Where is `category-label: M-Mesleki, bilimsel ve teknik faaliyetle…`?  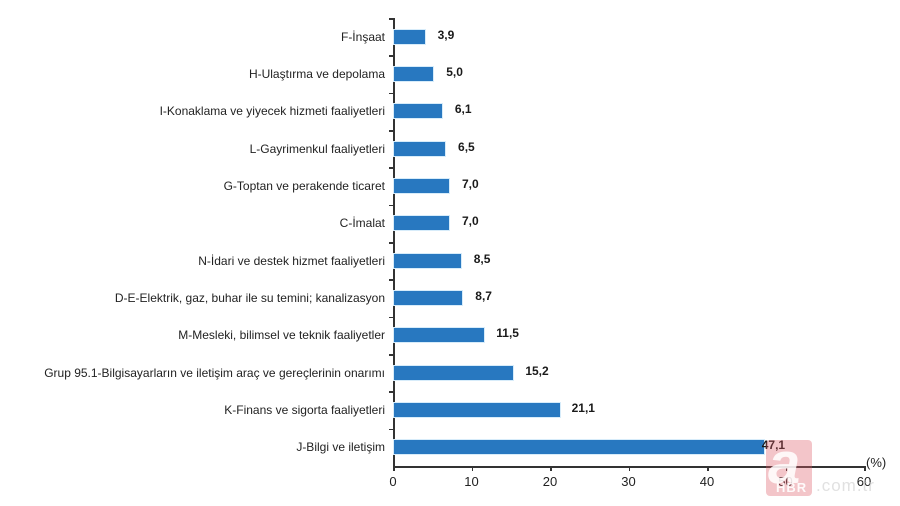
category-label: M-Mesleki, bilimsel ve teknik faaliyetle… is located at coordinates (281, 335).